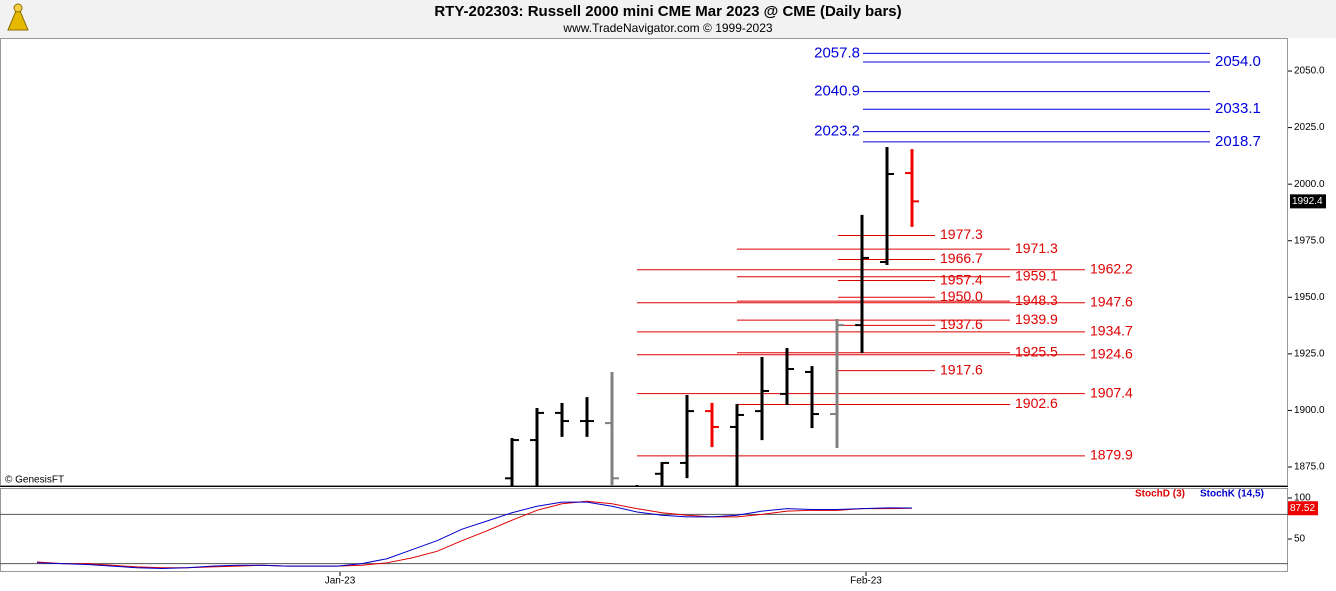  What do you see at coordinates (1309, 127) in the screenshot?
I see `y-tick-label: 2025.0` at bounding box center [1309, 127].